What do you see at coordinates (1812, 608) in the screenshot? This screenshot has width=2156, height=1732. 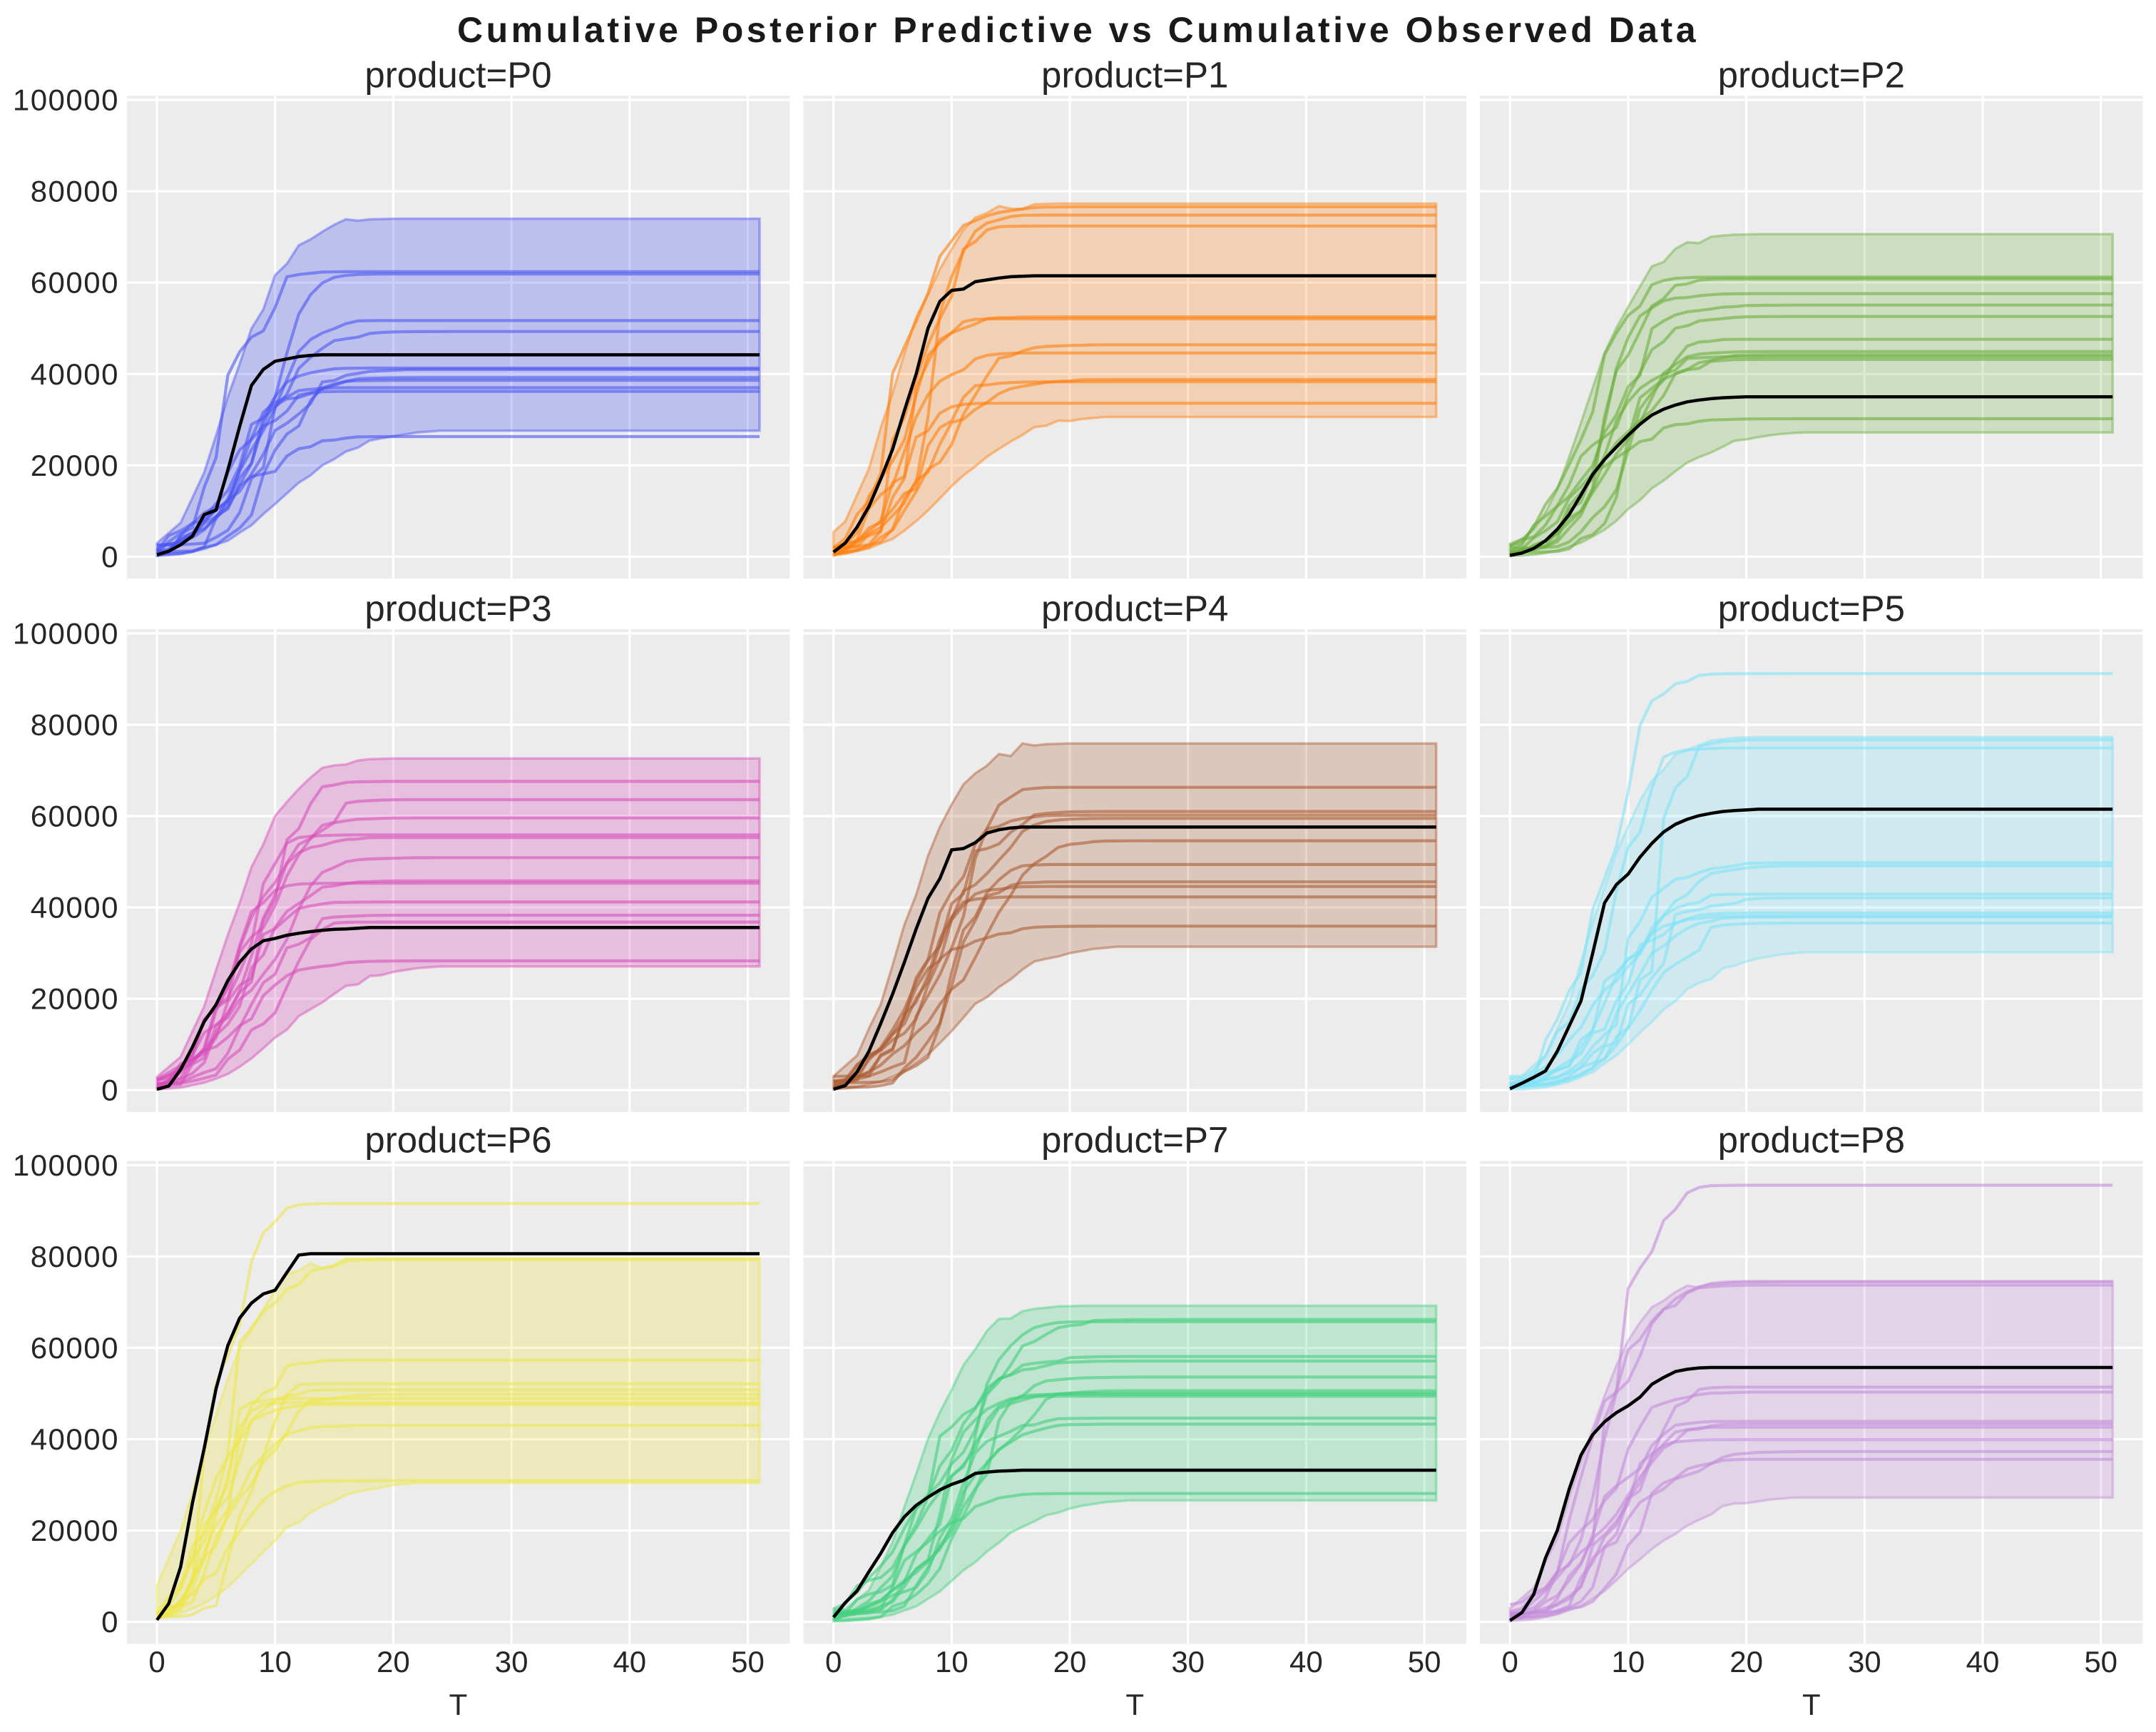 I see `svg-text: product=P5` at bounding box center [1812, 608].